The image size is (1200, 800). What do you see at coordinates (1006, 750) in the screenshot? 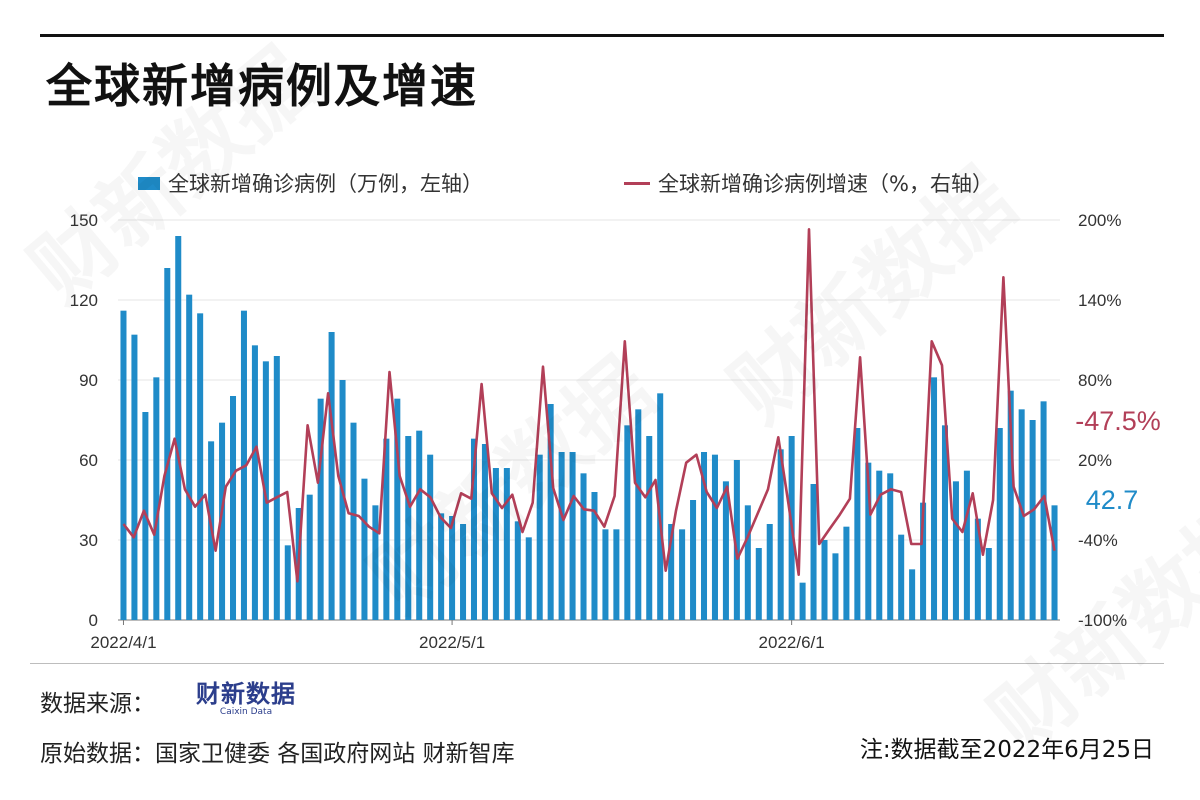
I see `data-note: 注:数据截至2022年6月25日` at bounding box center [1006, 750].